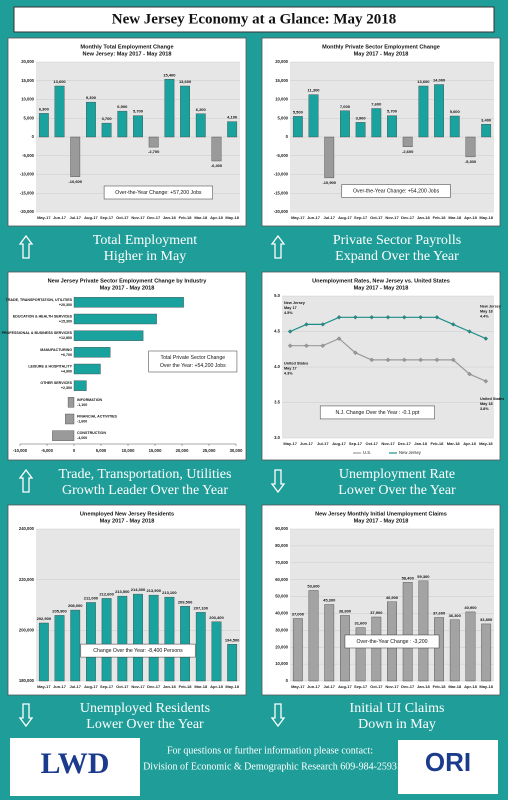  What do you see at coordinates (484, 317) in the screenshot?
I see `point-note: 4.4%` at bounding box center [484, 317].